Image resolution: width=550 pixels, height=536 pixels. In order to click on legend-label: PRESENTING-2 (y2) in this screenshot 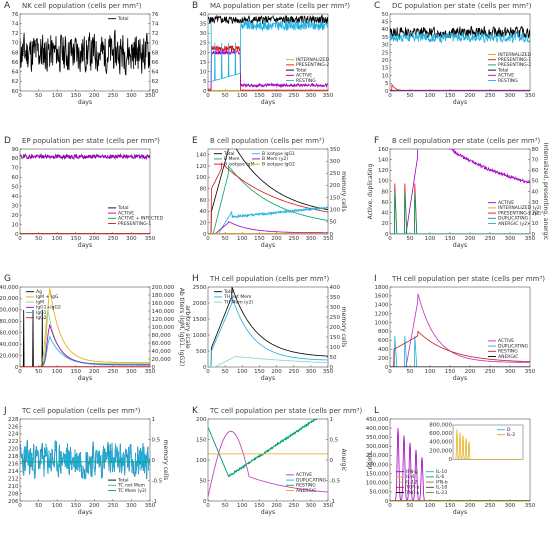, I will do `click(520, 213)`.